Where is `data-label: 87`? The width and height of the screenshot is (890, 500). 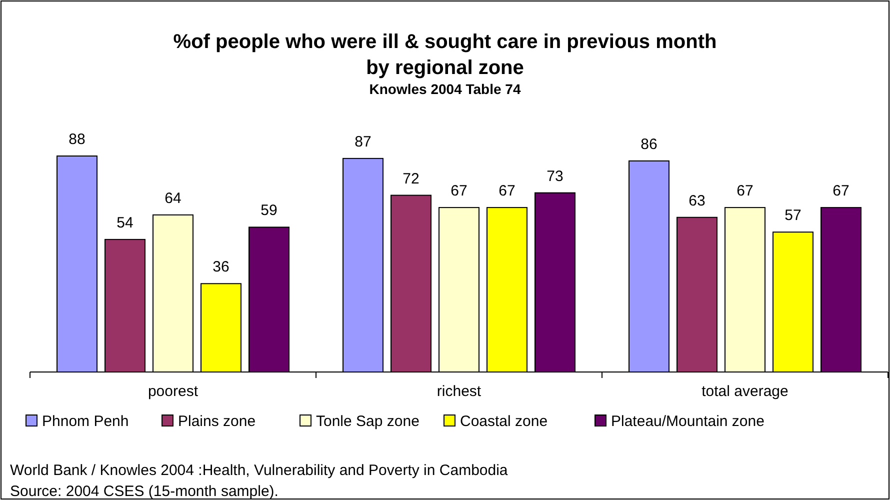
data-label: 87 is located at coordinates (363, 141).